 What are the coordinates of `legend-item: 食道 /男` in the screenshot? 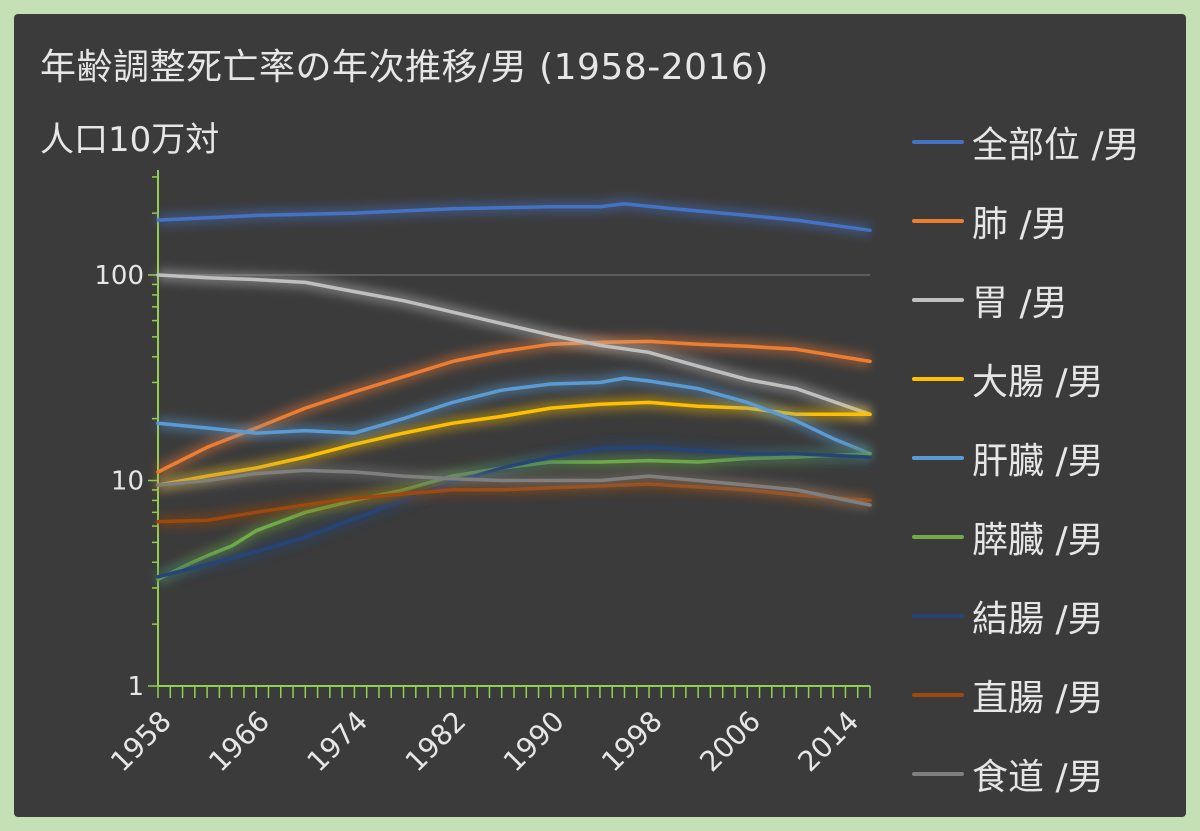 It's located at (1047, 773).